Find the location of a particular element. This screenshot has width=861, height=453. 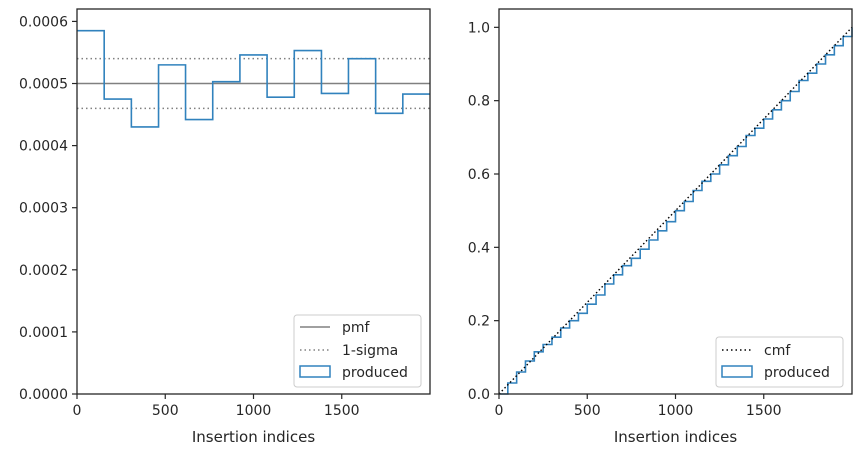

legend-cmf-label: cmf is located at coordinates (777, 351).